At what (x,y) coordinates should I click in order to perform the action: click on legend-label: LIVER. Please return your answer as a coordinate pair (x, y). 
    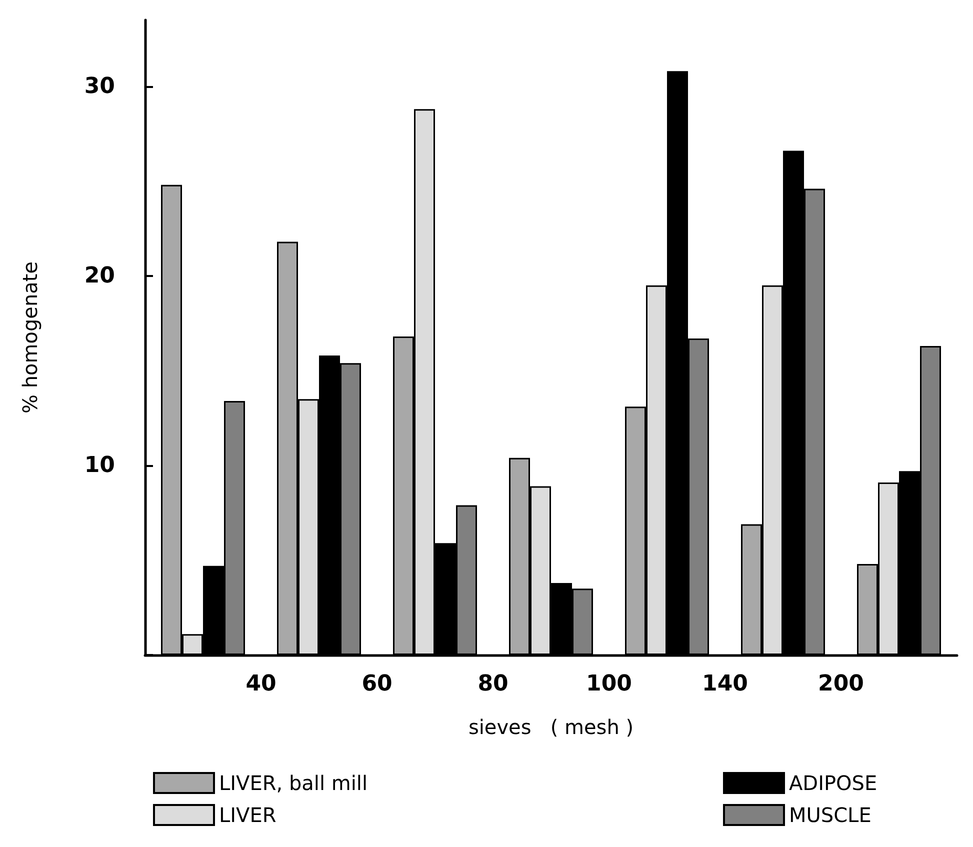
    Looking at the image, I should click on (247, 815).